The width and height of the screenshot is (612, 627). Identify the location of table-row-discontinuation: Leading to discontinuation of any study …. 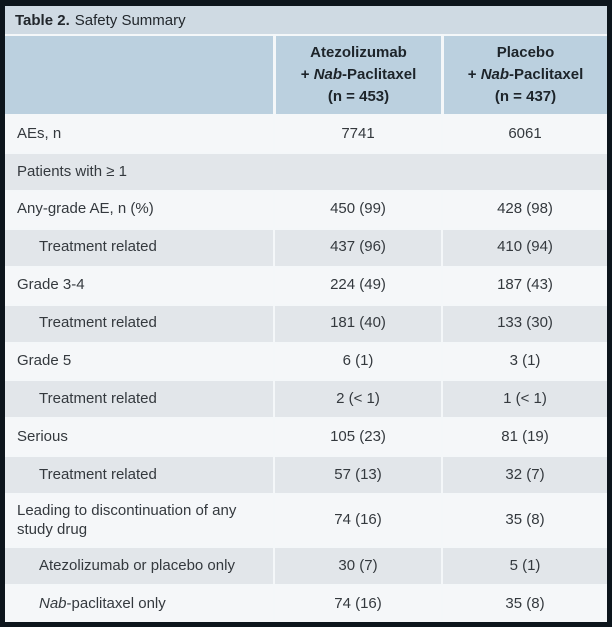
(306, 520).